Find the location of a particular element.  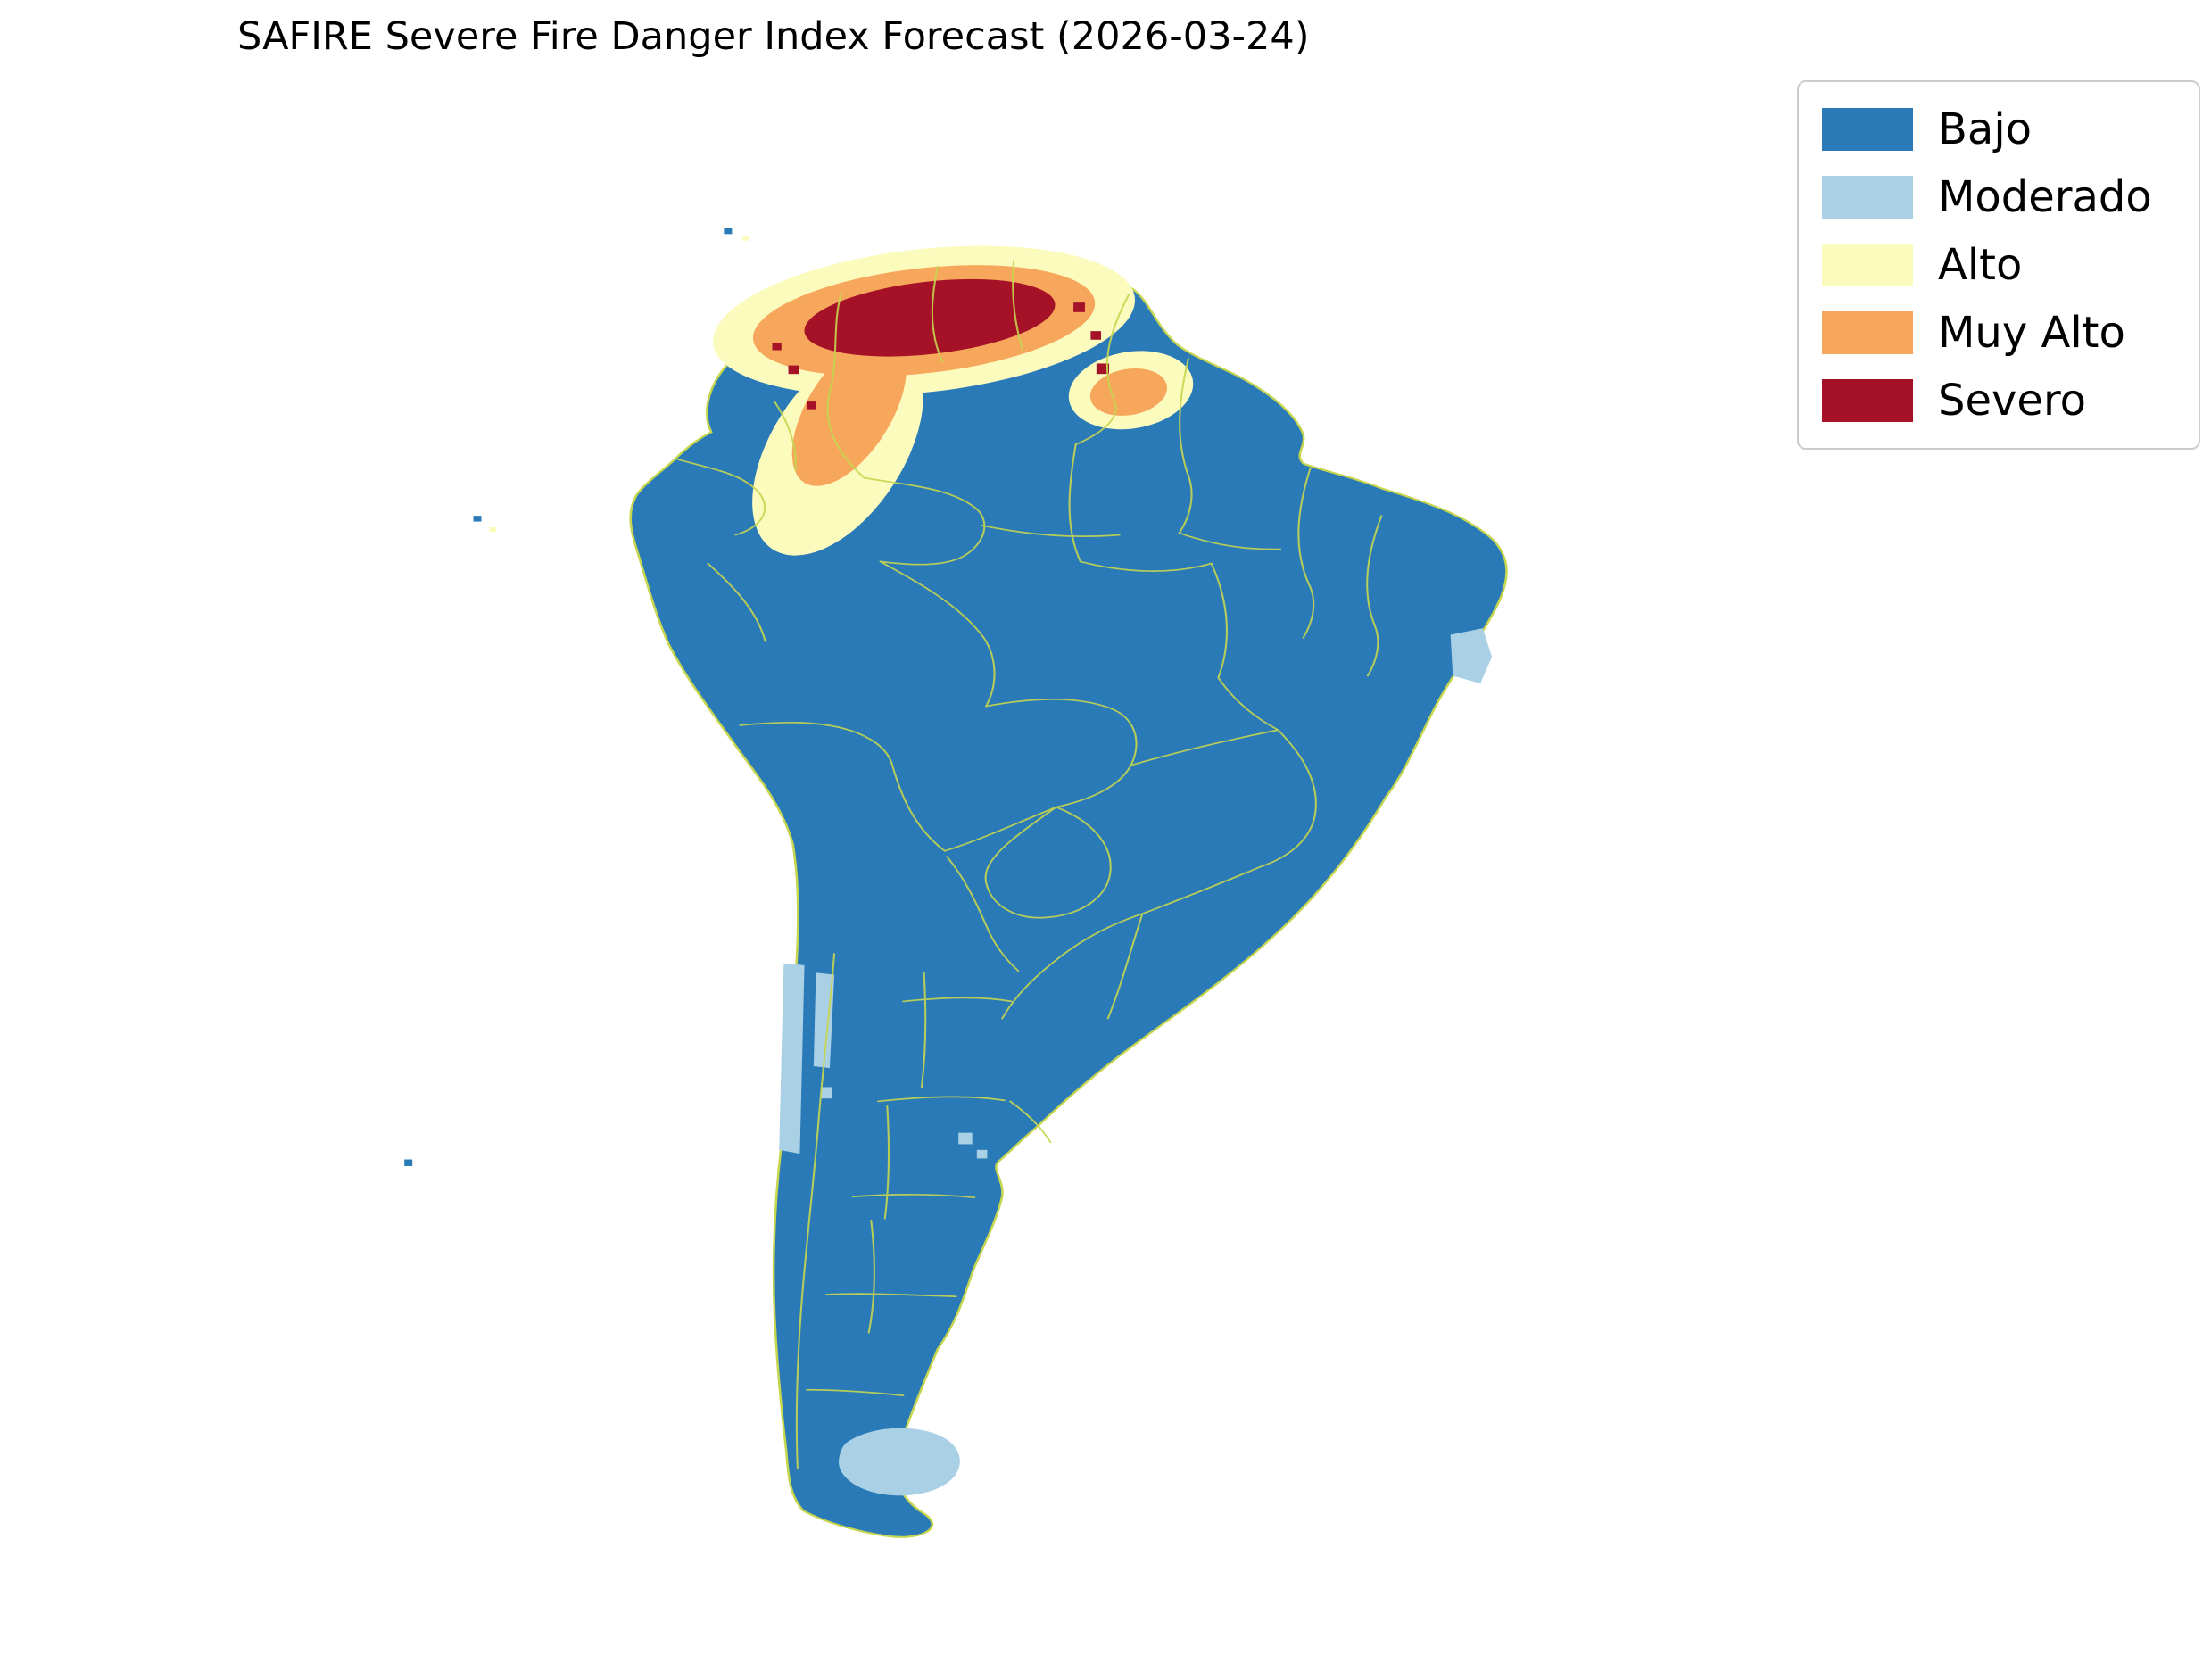

legend-swatch-muy-alto is located at coordinates (1868, 332).